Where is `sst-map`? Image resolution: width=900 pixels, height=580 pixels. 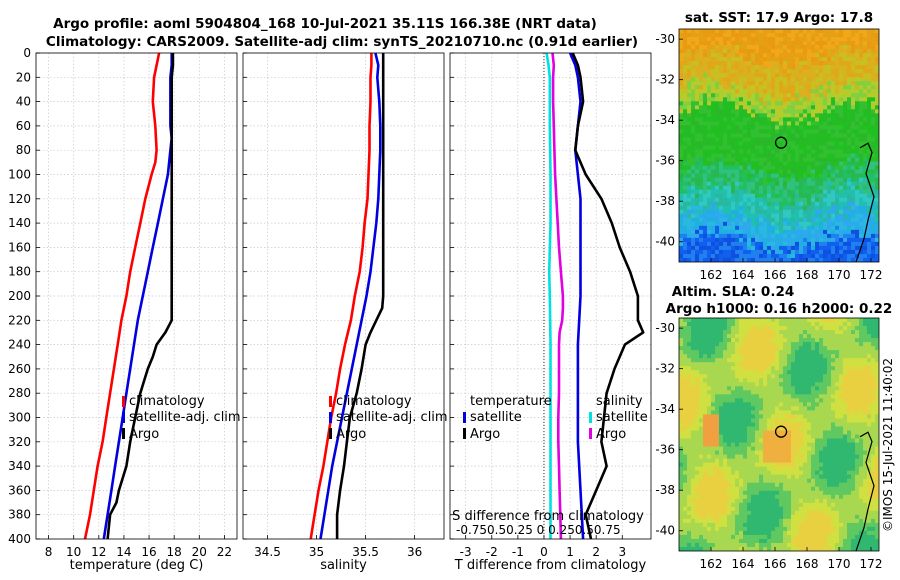
sst-map is located at coordinates (779, 145).